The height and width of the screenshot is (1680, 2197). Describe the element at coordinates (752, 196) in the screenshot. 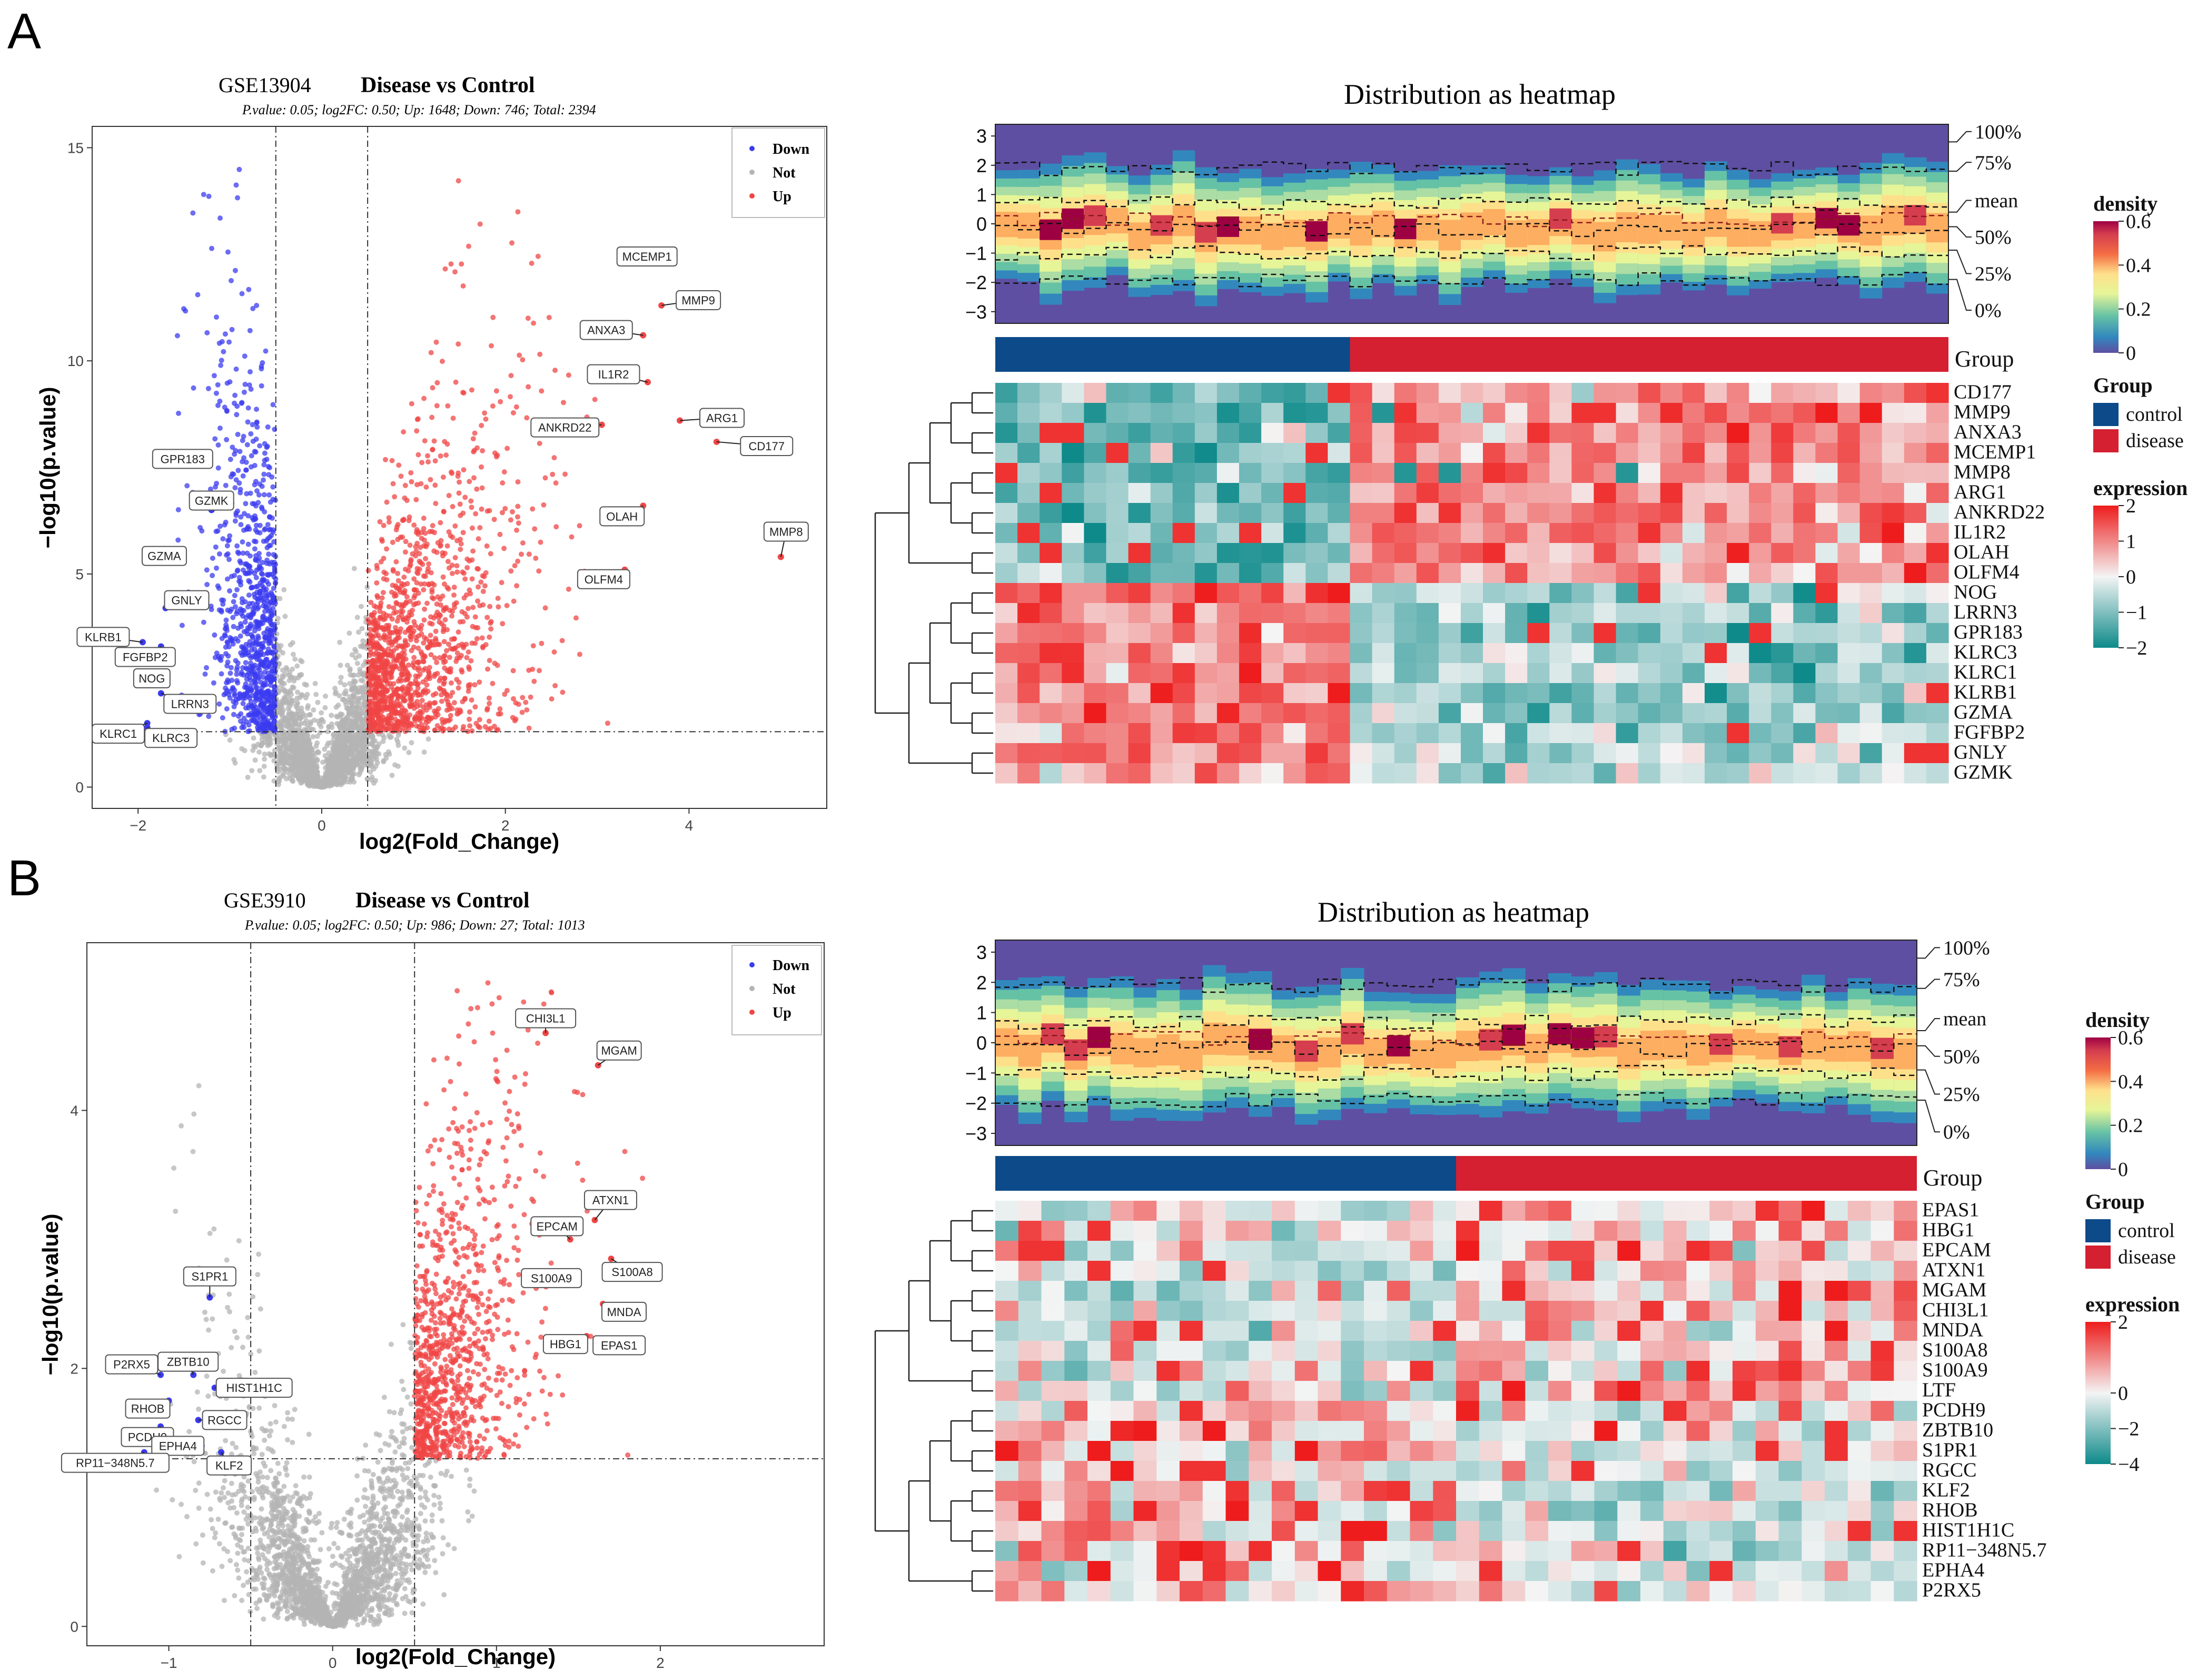

I see `legend-dot-up` at that location.